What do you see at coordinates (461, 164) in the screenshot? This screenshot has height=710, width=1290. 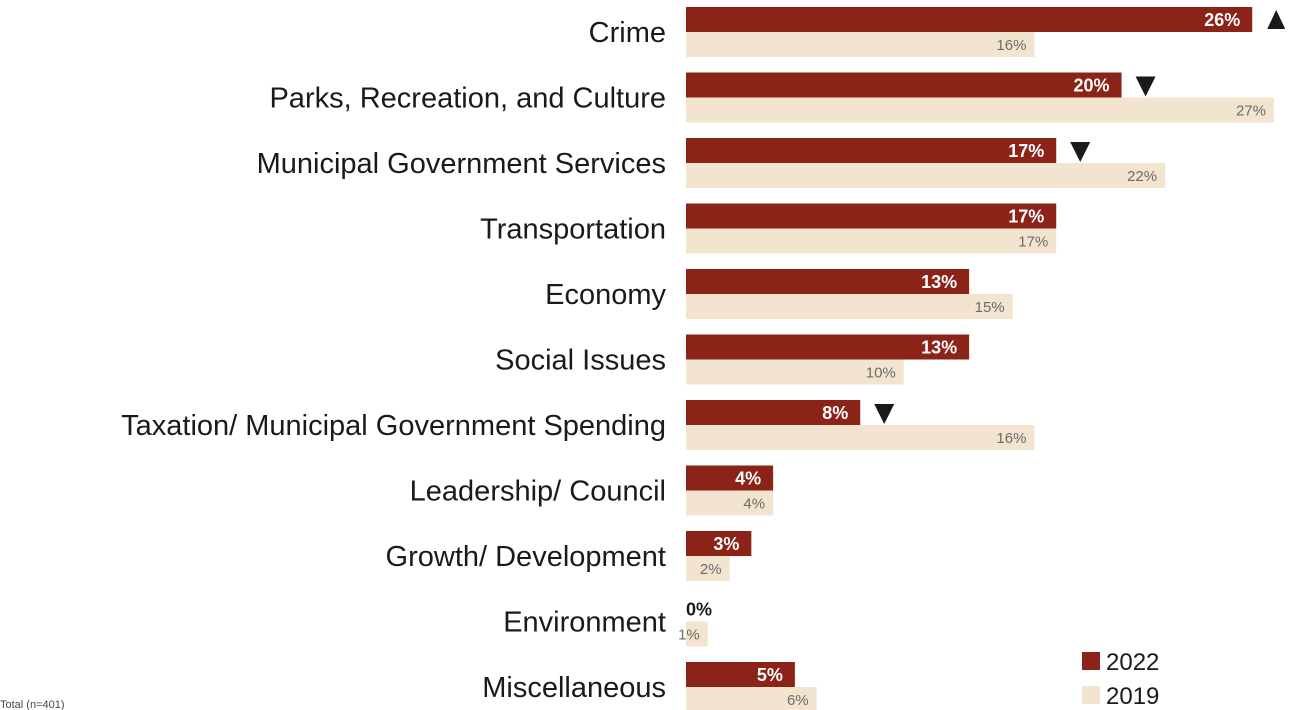 I see `category-label: Municipal Government Services` at bounding box center [461, 164].